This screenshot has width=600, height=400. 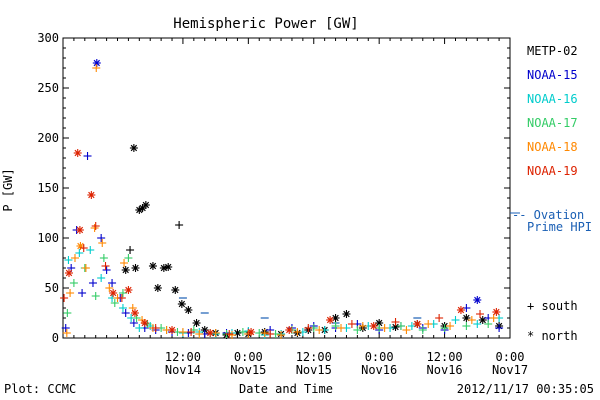 I want to click on y-tick-label: 50, so click(x=52, y=288).